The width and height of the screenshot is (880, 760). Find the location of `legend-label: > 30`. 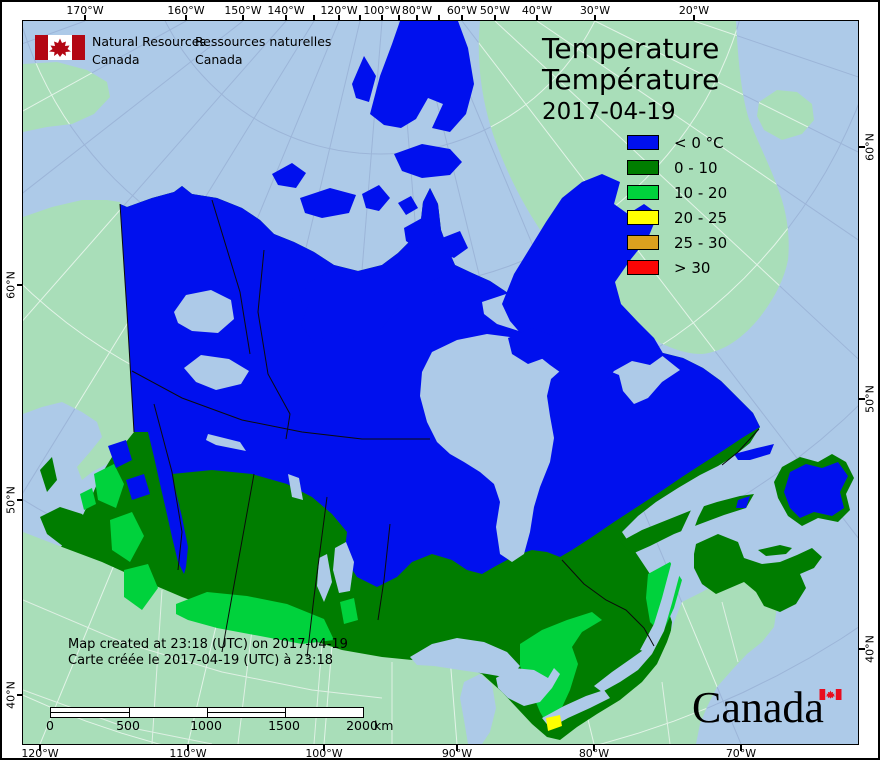

legend-label: > 30 is located at coordinates (692, 268).